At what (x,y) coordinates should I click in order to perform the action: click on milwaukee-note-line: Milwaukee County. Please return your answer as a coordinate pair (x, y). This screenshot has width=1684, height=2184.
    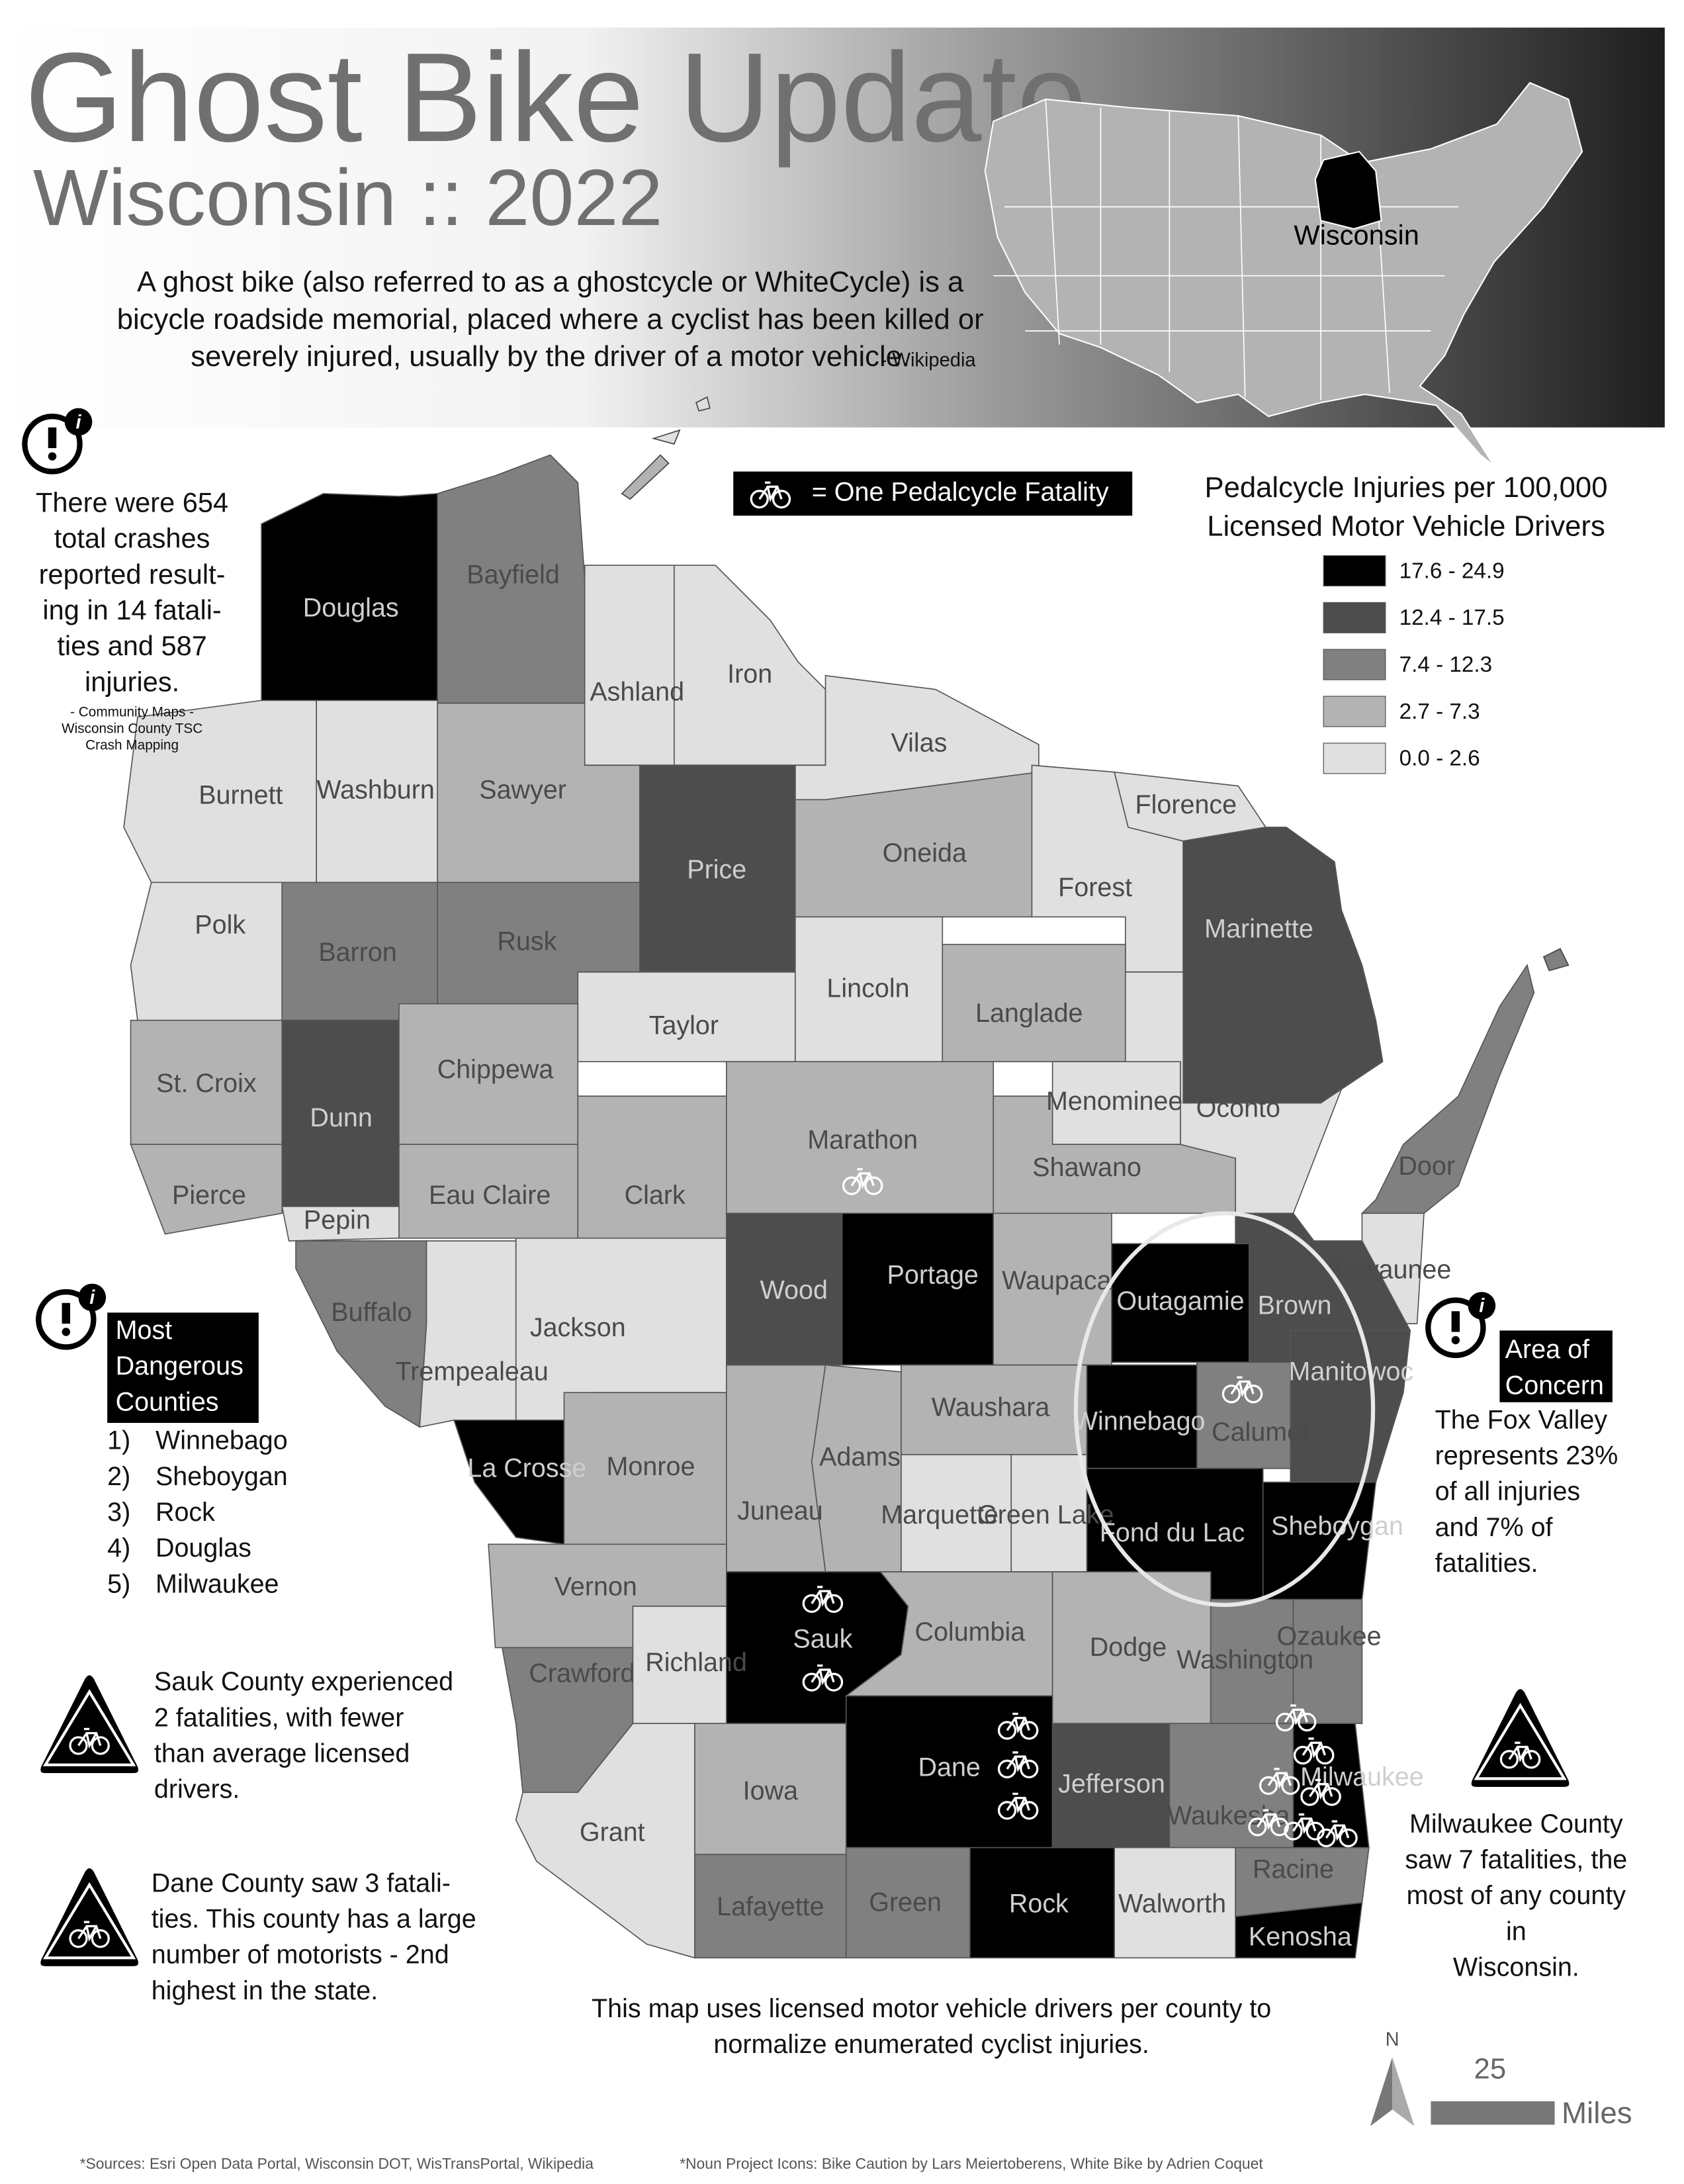
    Looking at the image, I should click on (1516, 1824).